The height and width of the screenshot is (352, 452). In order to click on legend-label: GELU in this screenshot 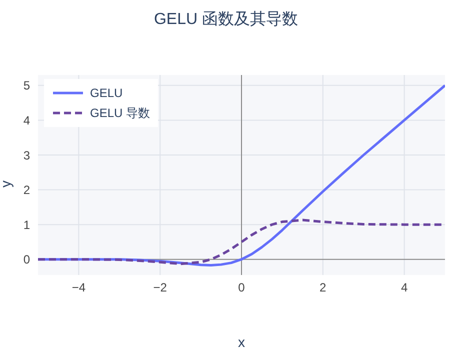, I will do `click(106, 93)`.